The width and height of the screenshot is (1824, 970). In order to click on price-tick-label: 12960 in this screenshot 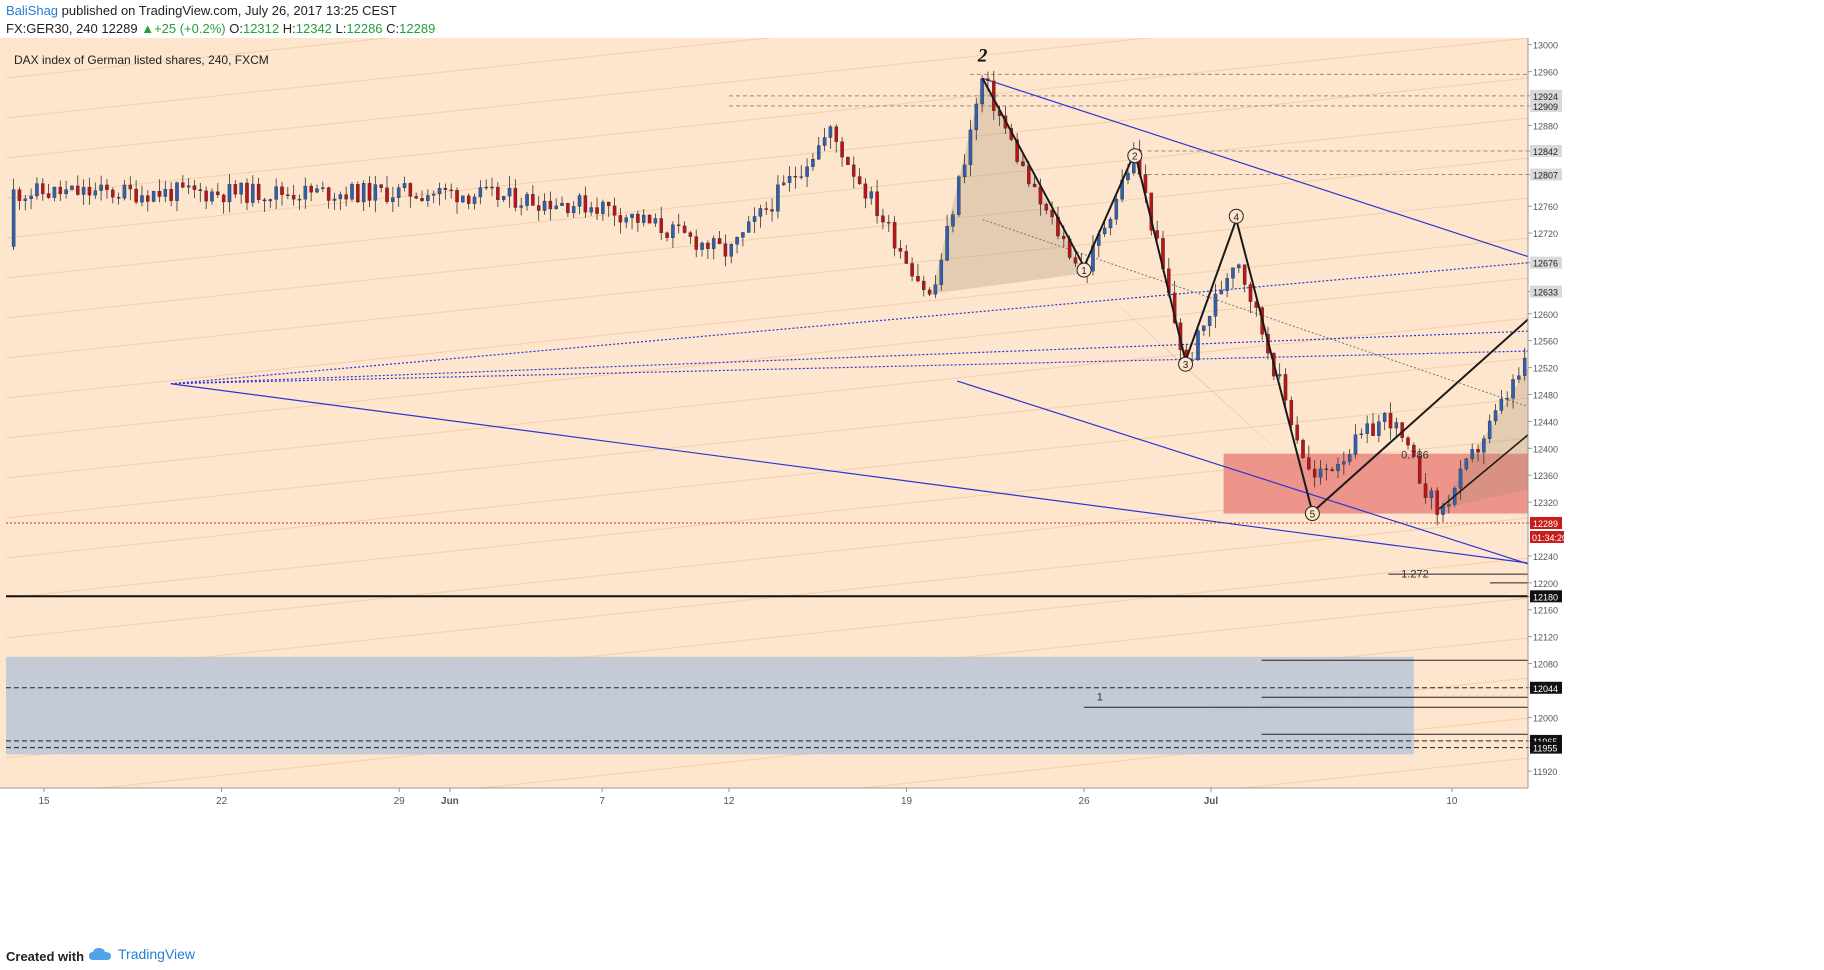, I will do `click(1545, 73)`.